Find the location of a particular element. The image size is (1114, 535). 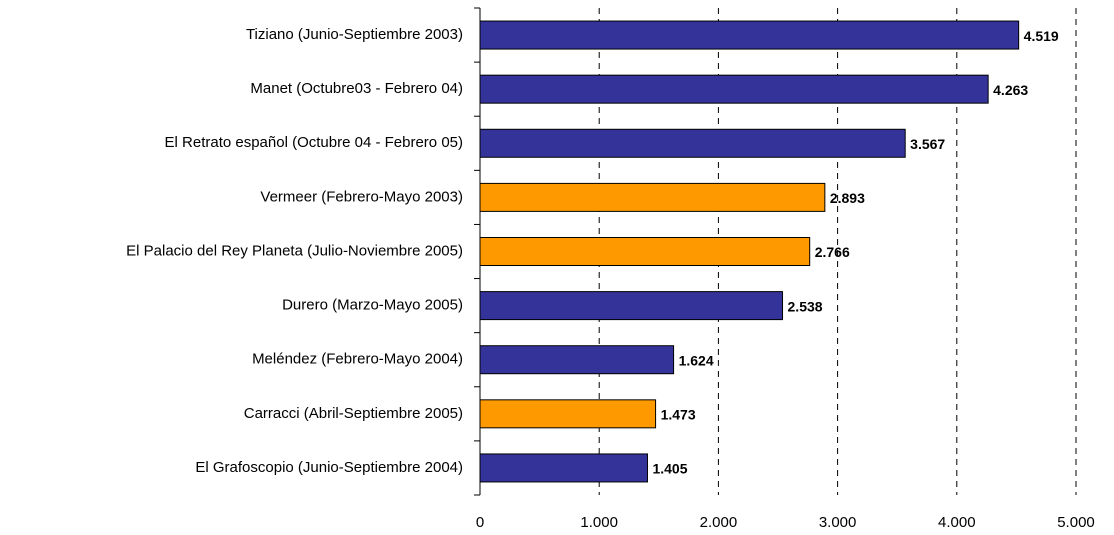

value-label: 2.893 is located at coordinates (847, 198).